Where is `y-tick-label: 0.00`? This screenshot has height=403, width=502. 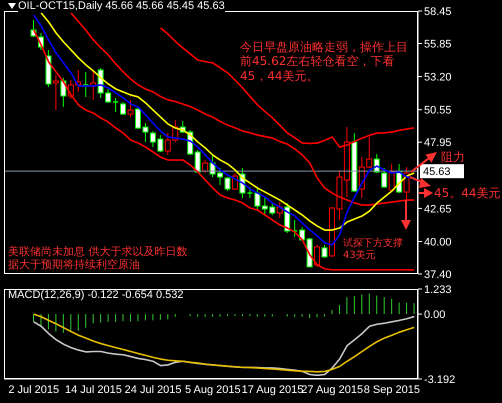 y-tick-label: 0.00 is located at coordinates (435, 314).